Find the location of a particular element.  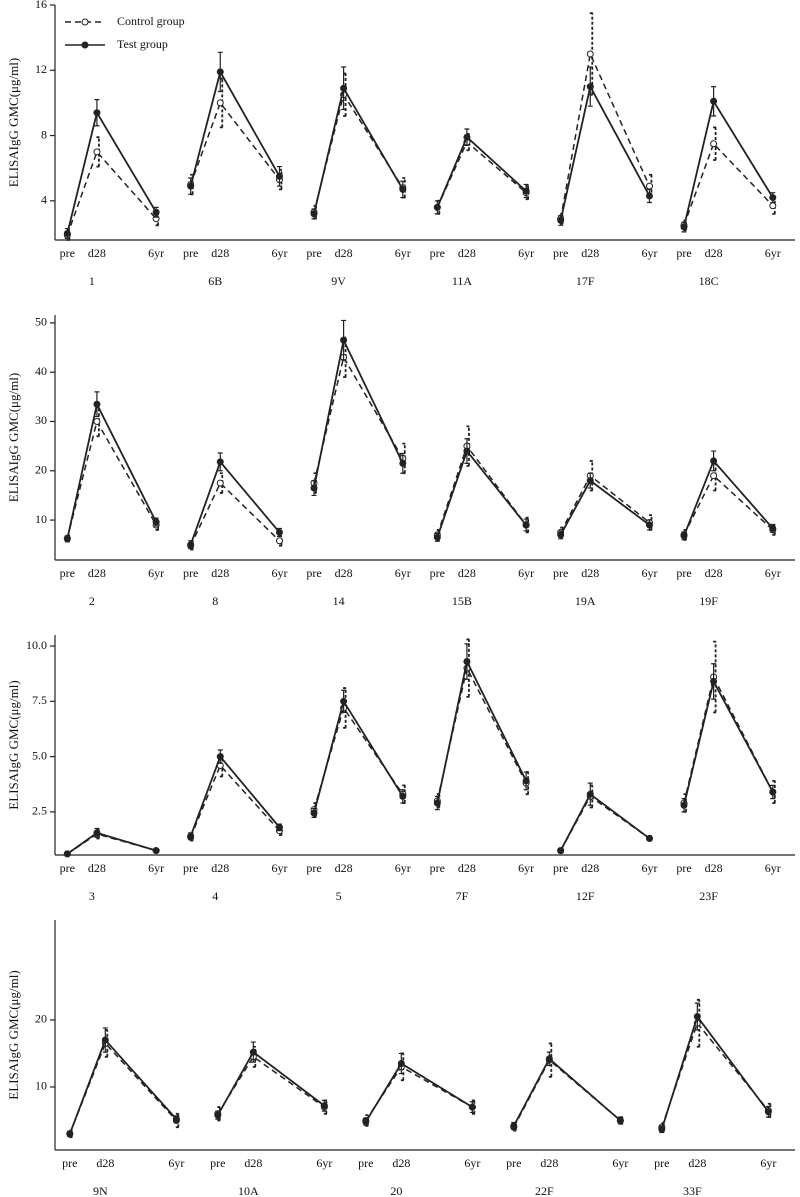

group-label: 19F is located at coordinates (708, 601).